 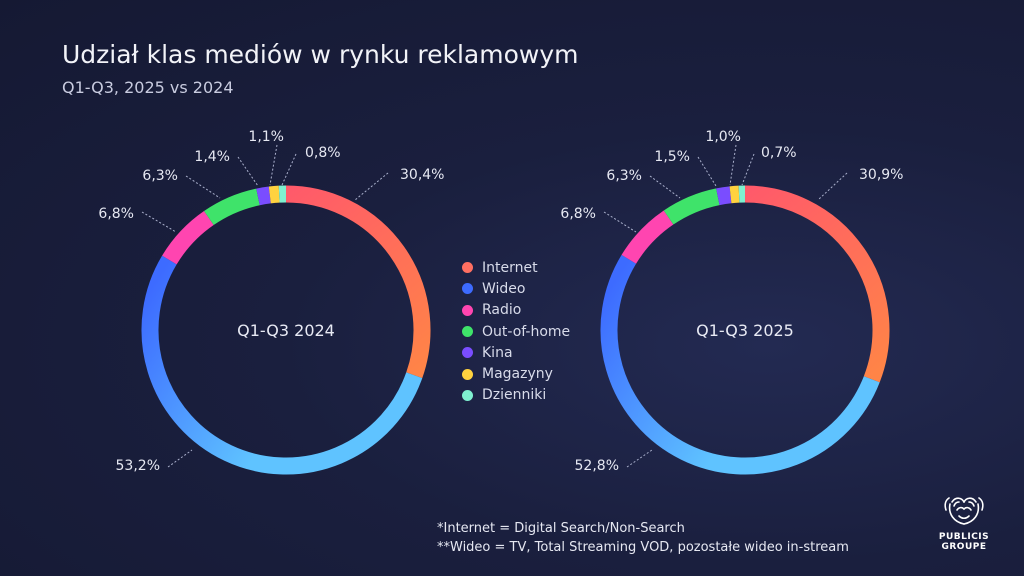 I want to click on legend-item-out-of-home: Out-of-home, so click(x=516, y=331).